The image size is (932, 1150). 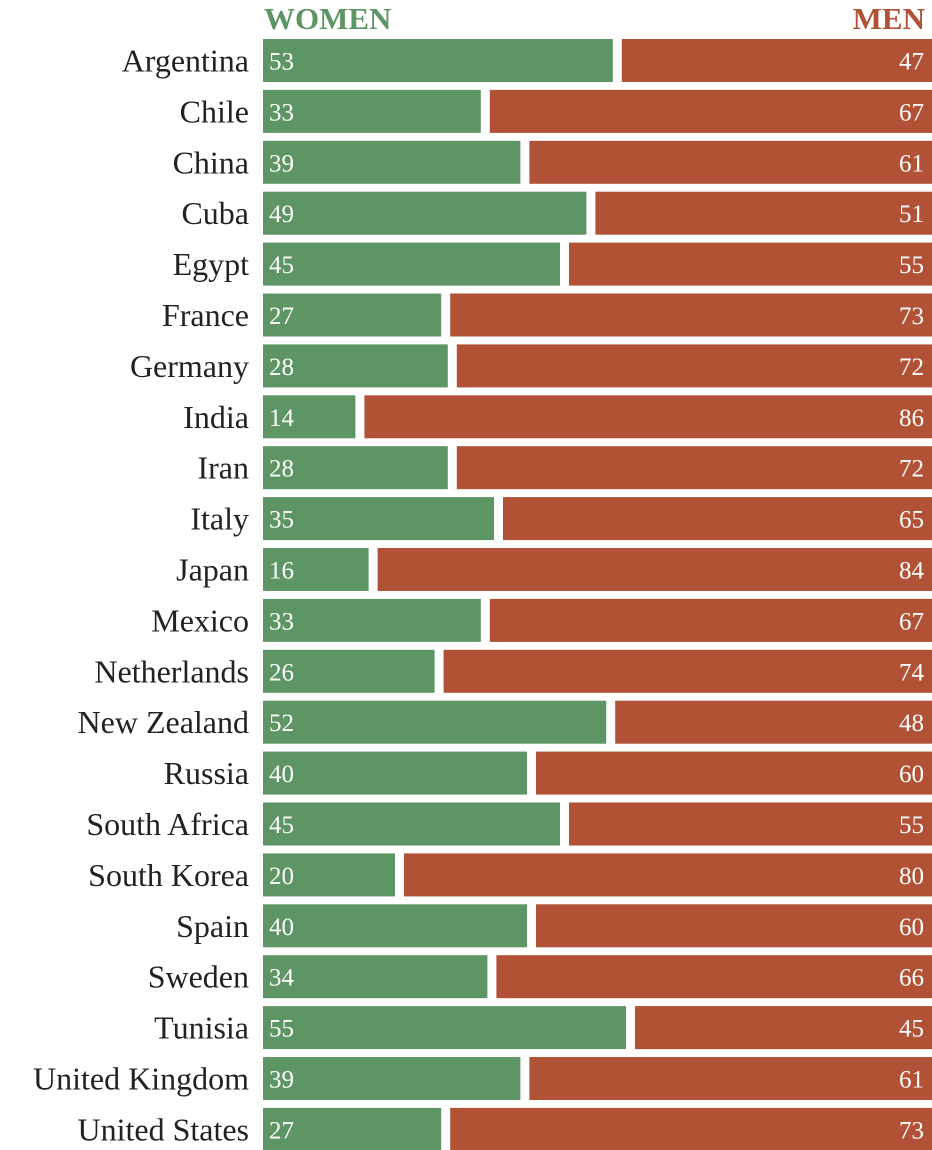 I want to click on bar-row-tunisia: Tunisia 55 45, so click(x=543, y=1028).